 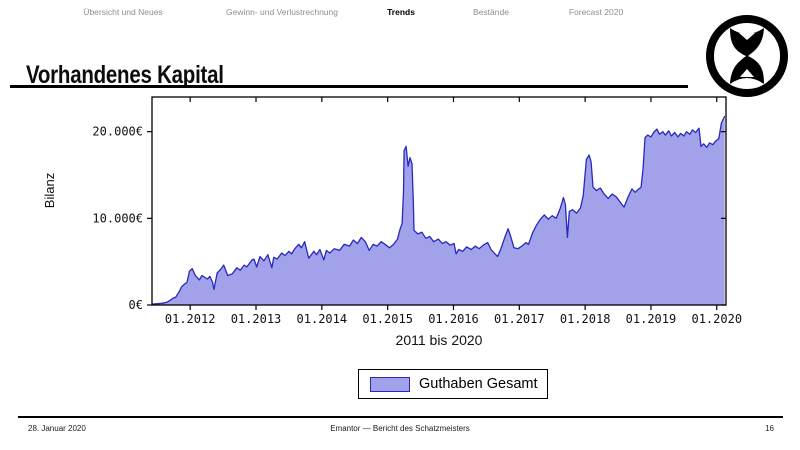 What do you see at coordinates (769, 428) in the screenshot?
I see `footer-page-number: 16` at bounding box center [769, 428].